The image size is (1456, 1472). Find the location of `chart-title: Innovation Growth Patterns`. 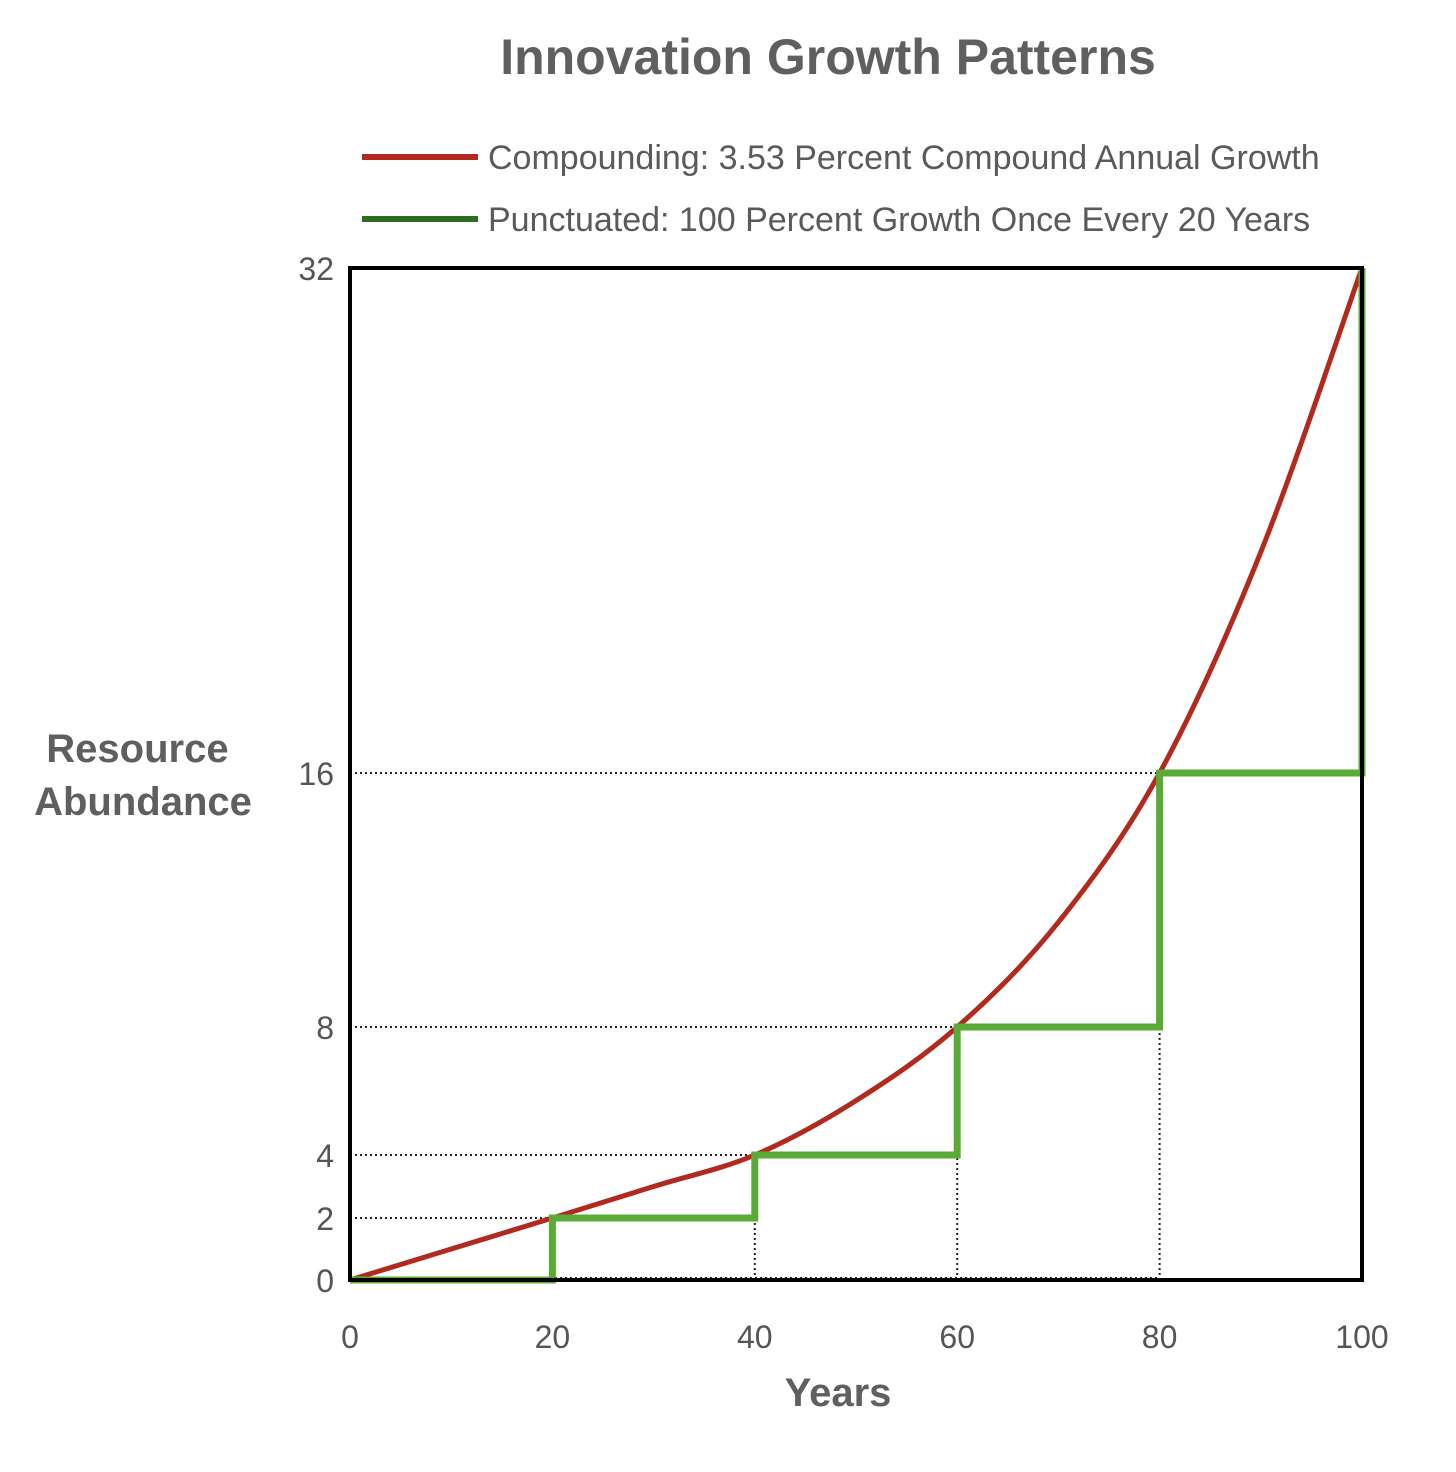

chart-title: Innovation Growth Patterns is located at coordinates (828, 57).